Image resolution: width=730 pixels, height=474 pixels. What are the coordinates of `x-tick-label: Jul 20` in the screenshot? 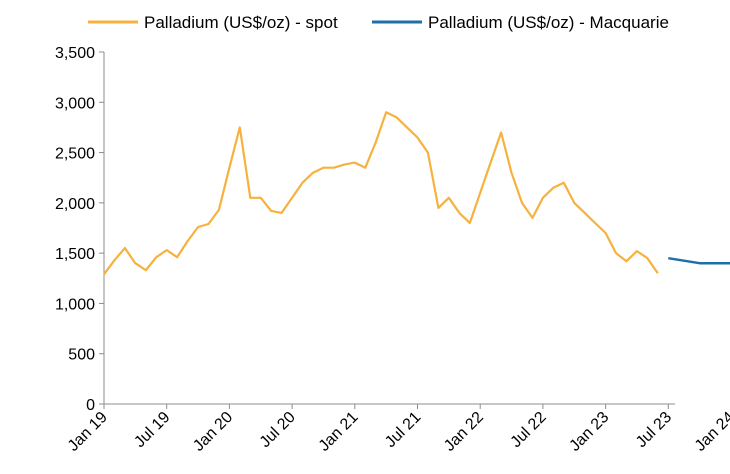 It's located at (278, 430).